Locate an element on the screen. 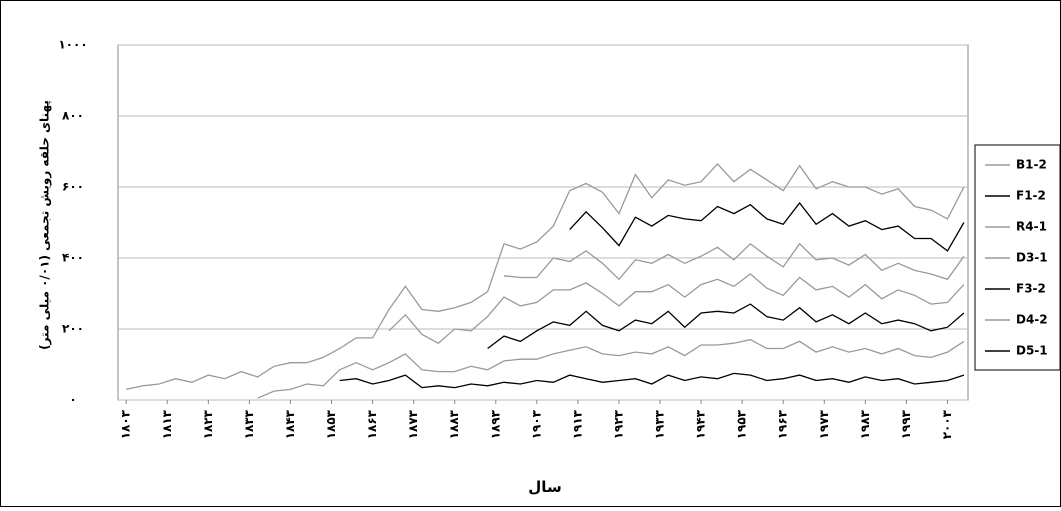  x-tick-label: ۱۸۱۳ is located at coordinates (167, 424).